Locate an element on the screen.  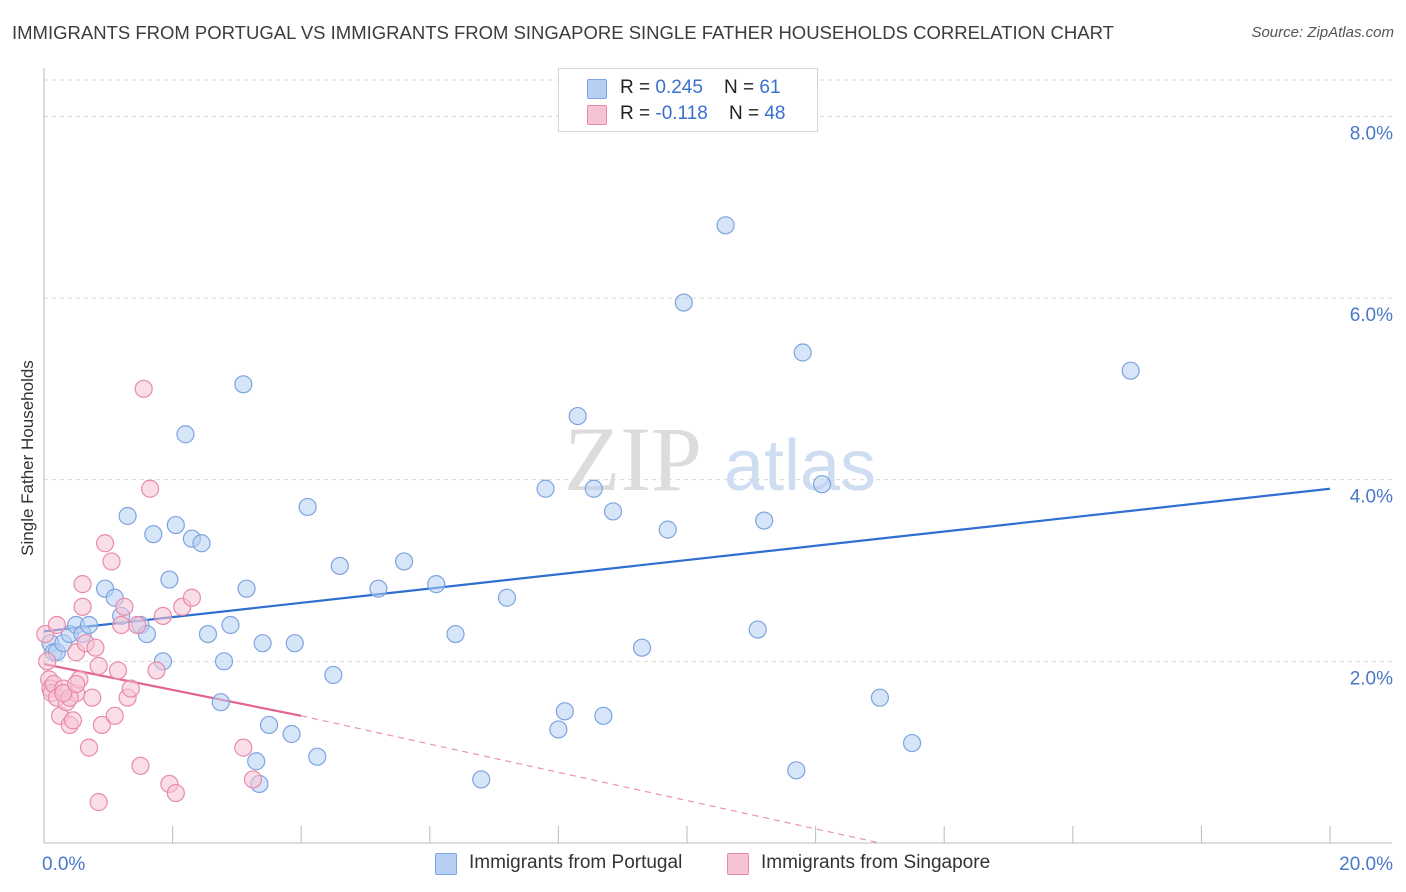
bottom-legend-swatch-portugal is located at coordinates (446, 864).